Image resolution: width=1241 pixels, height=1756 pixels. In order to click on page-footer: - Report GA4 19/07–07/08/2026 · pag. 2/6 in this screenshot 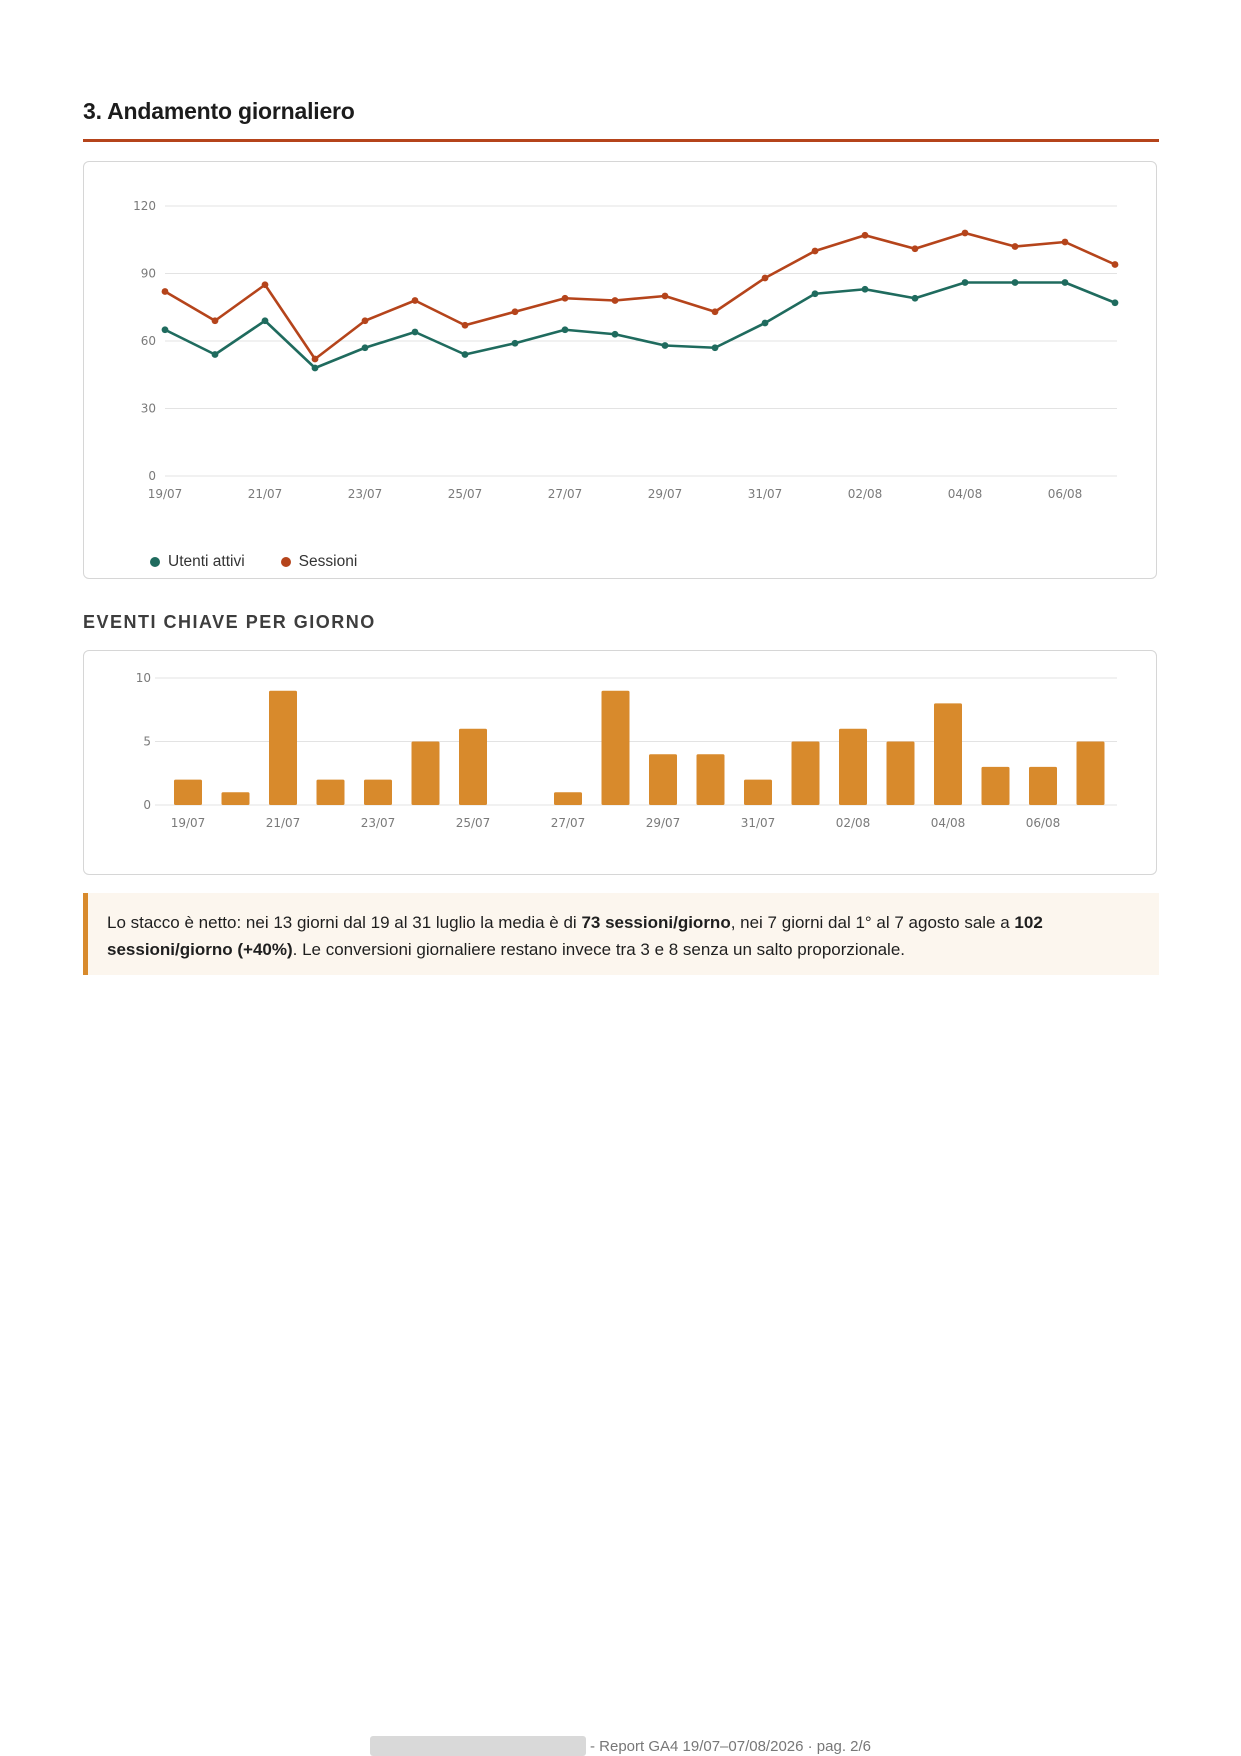, I will do `click(620, 1746)`.